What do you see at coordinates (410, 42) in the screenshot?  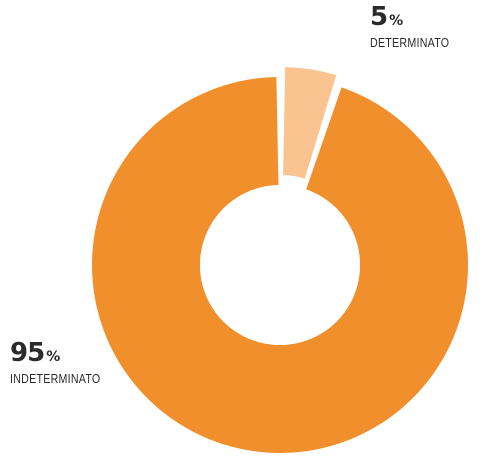 I see `determinato-category: DETERMINATO` at bounding box center [410, 42].